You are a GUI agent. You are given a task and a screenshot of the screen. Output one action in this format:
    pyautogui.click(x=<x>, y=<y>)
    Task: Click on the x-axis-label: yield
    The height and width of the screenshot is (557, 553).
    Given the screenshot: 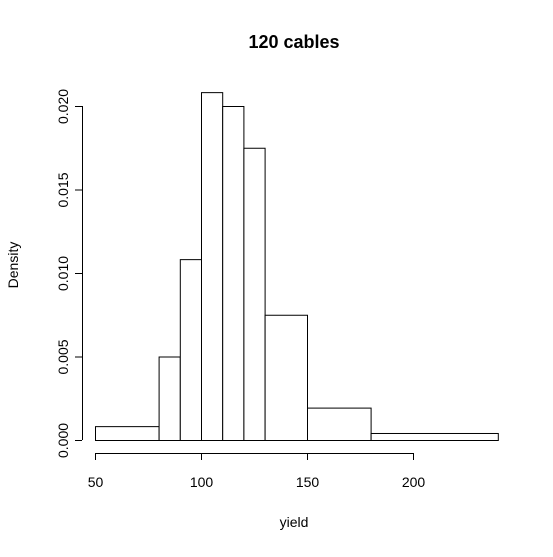 What is the action you would take?
    pyautogui.click(x=294, y=522)
    